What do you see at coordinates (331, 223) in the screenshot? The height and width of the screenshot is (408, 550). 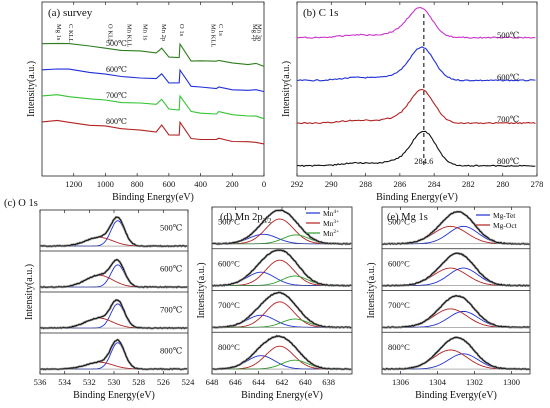 I see `legend-label: Mn3+` at bounding box center [331, 223].